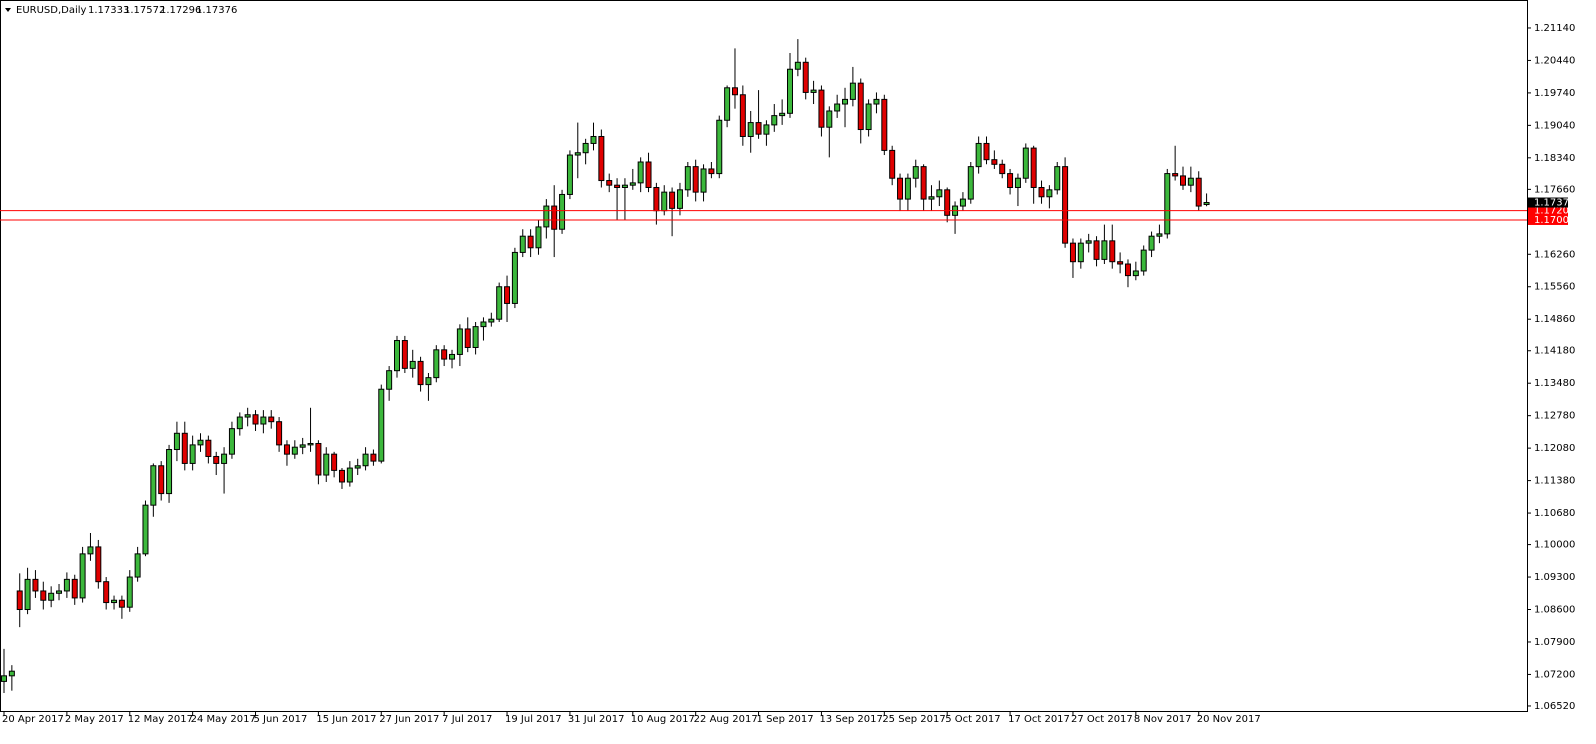 This screenshot has height=744, width=1596. Describe the element at coordinates (1554, 481) in the screenshot. I see `y-tick-label: 1.11380` at that location.